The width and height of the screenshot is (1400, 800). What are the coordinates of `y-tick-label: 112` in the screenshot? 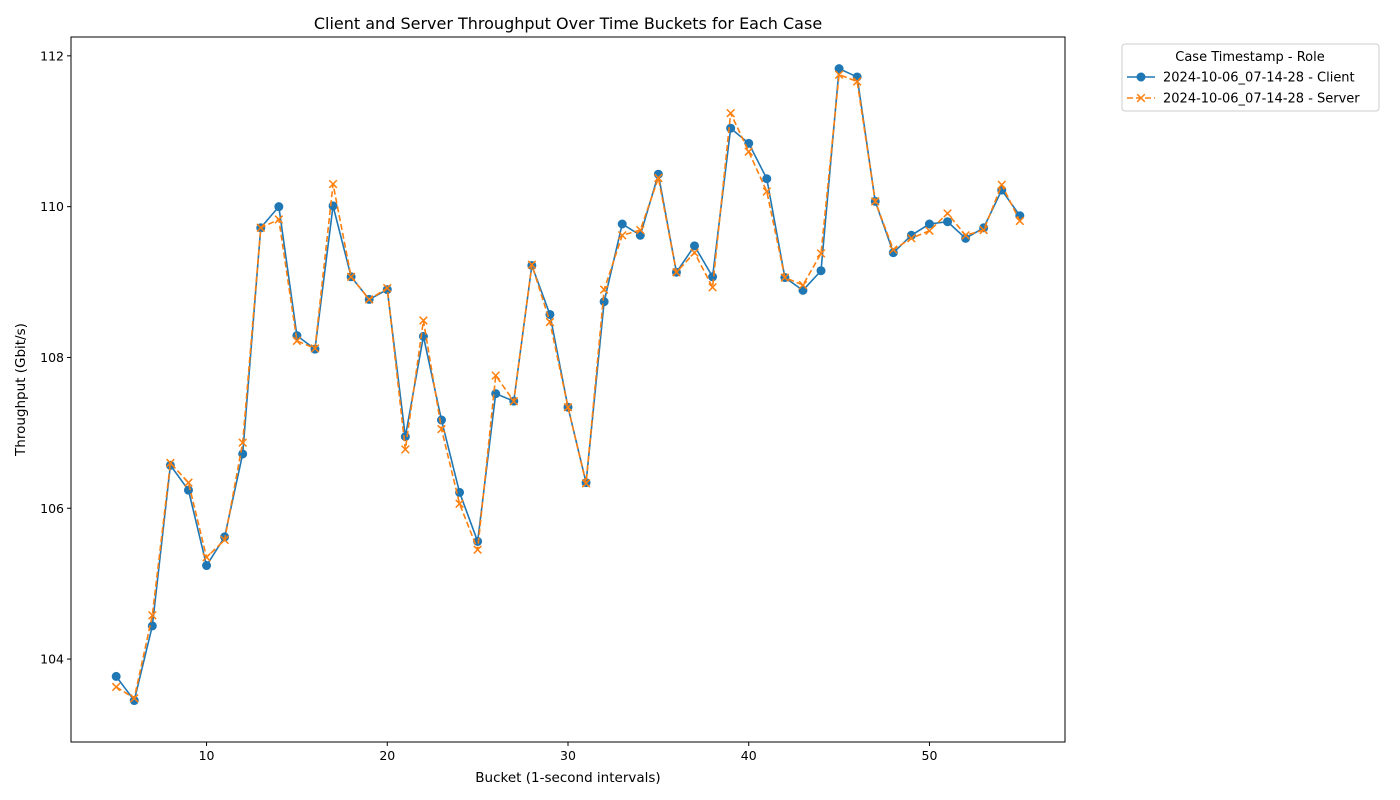 It's located at (52, 55).